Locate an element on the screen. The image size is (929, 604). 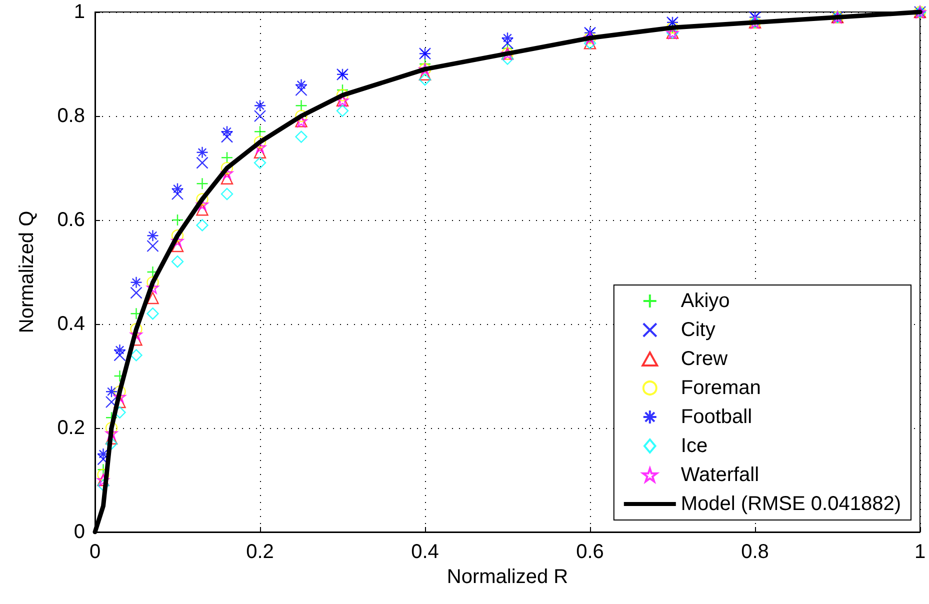
x-tick-label: 0.2 is located at coordinates (260, 552).